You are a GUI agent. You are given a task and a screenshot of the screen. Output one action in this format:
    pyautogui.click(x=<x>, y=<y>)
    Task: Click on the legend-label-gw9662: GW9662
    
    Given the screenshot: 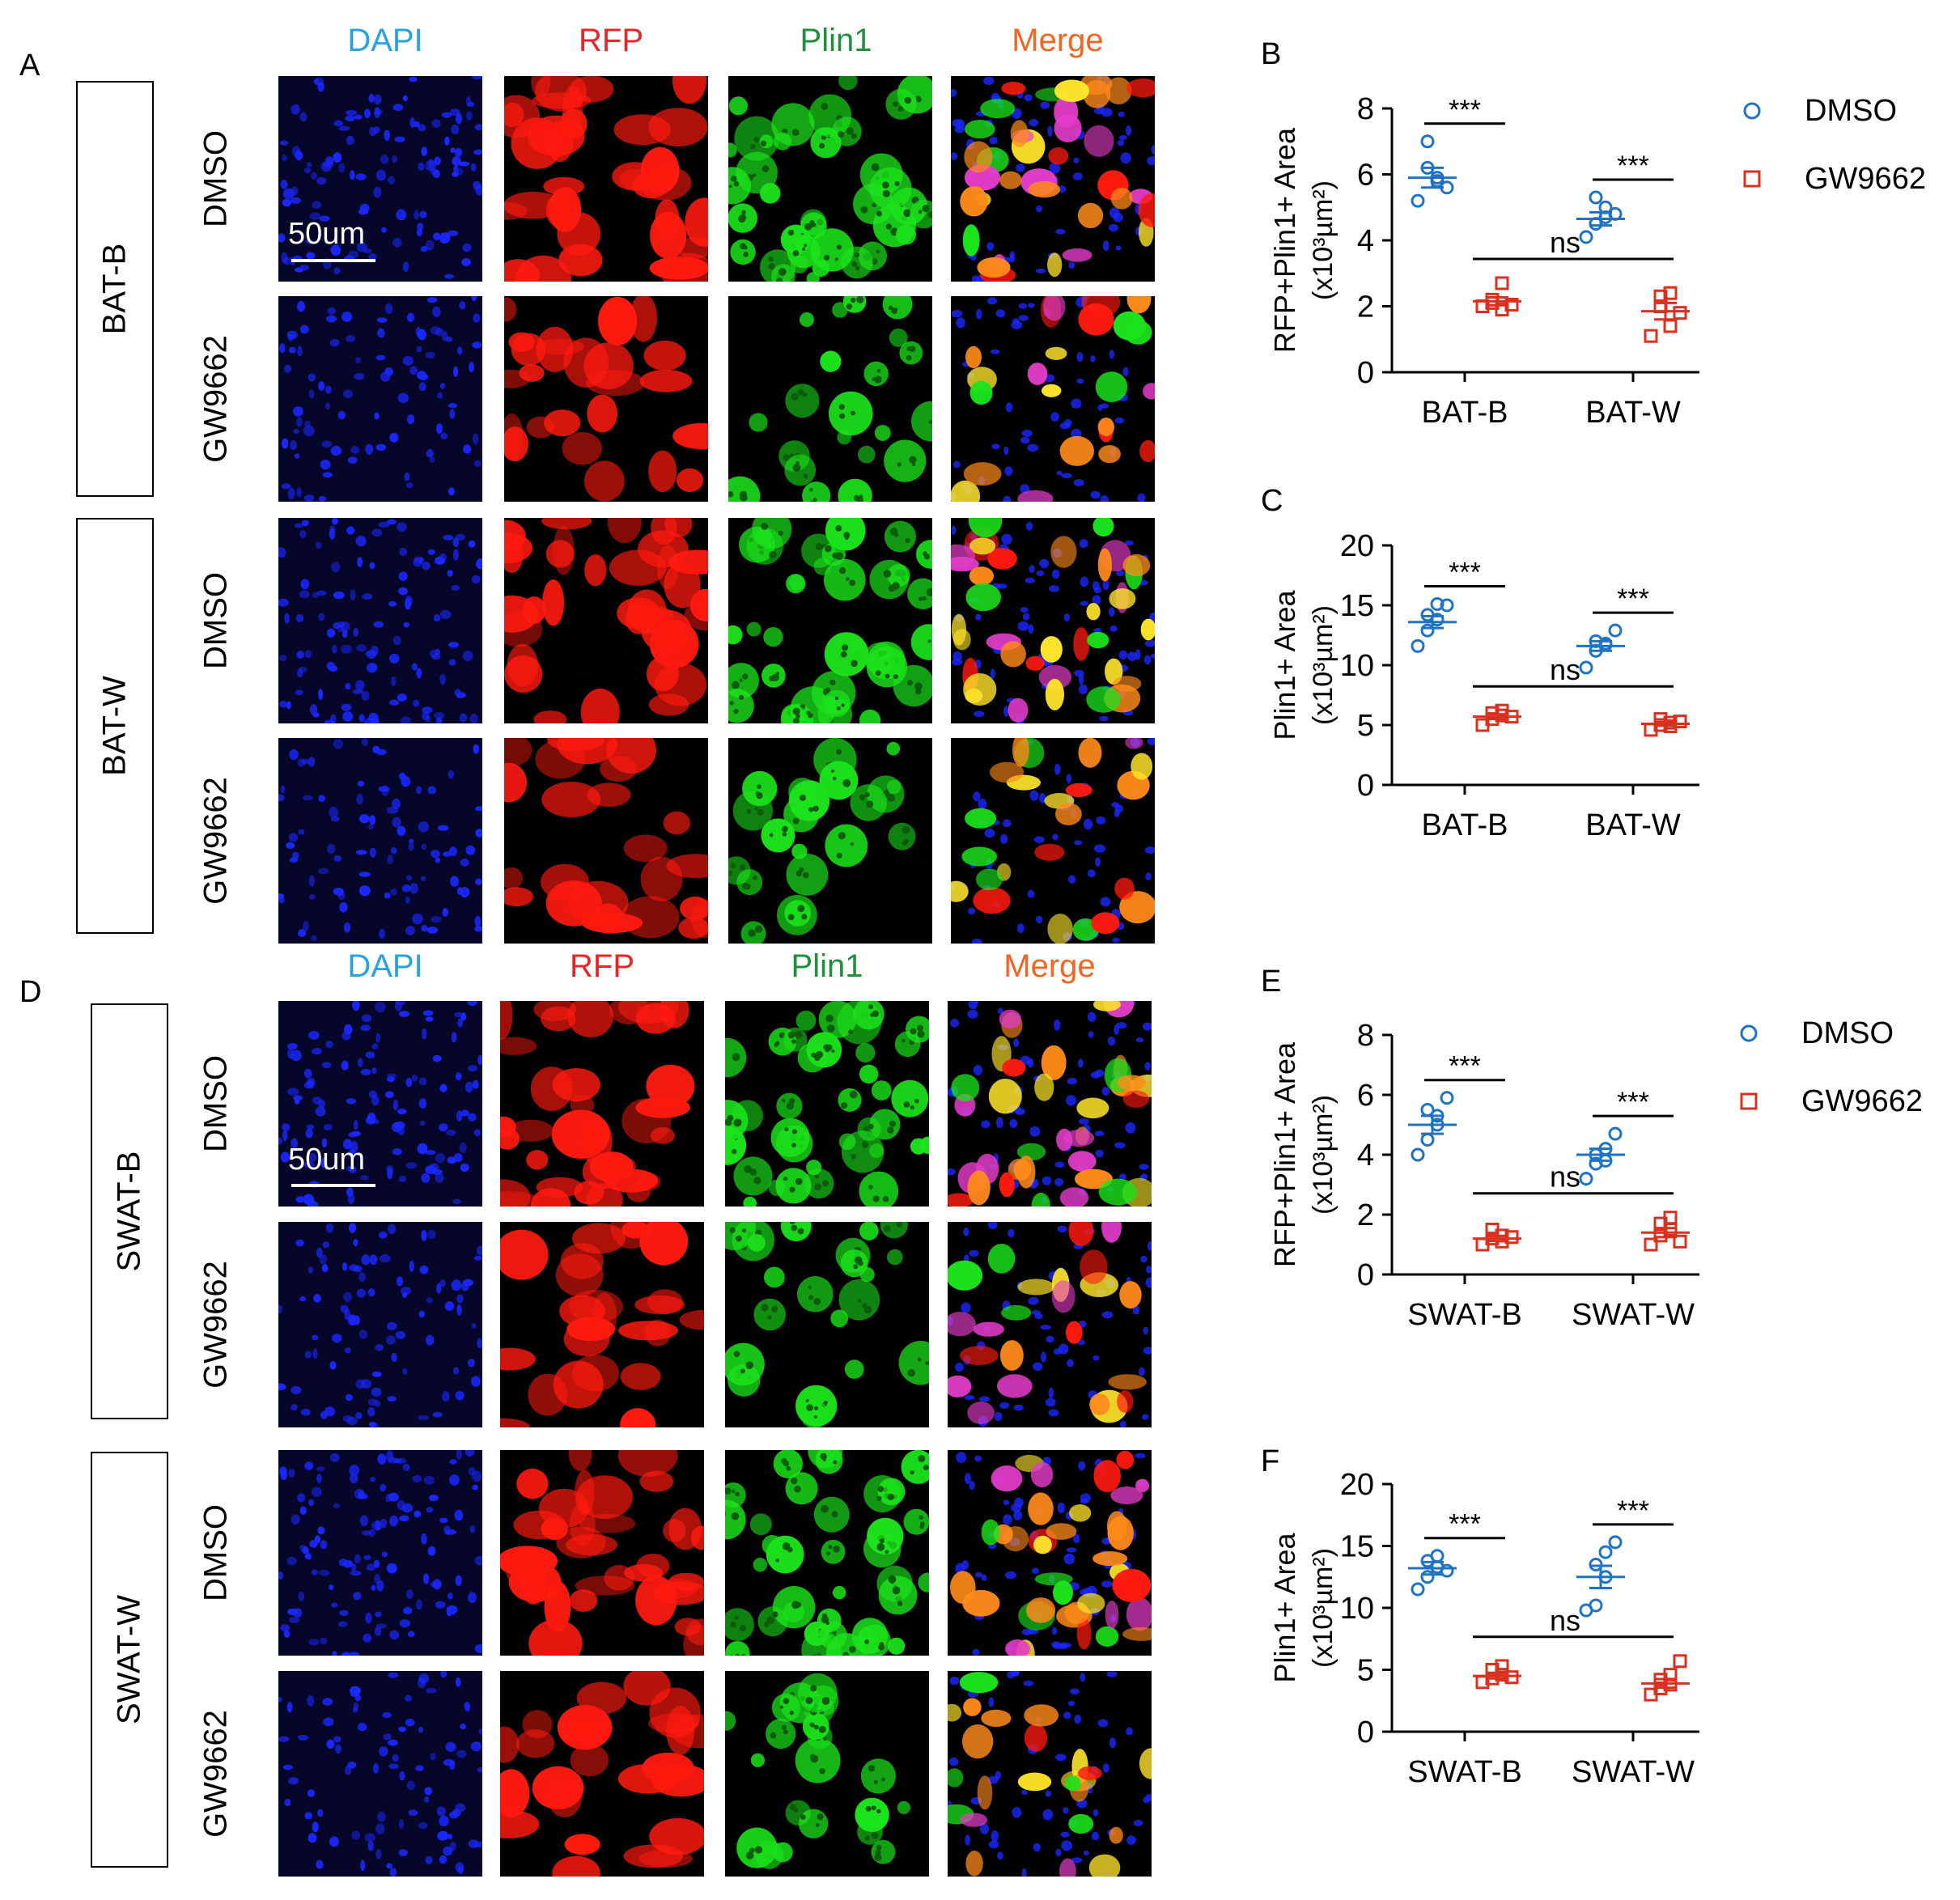 What is the action you would take?
    pyautogui.click(x=1865, y=179)
    